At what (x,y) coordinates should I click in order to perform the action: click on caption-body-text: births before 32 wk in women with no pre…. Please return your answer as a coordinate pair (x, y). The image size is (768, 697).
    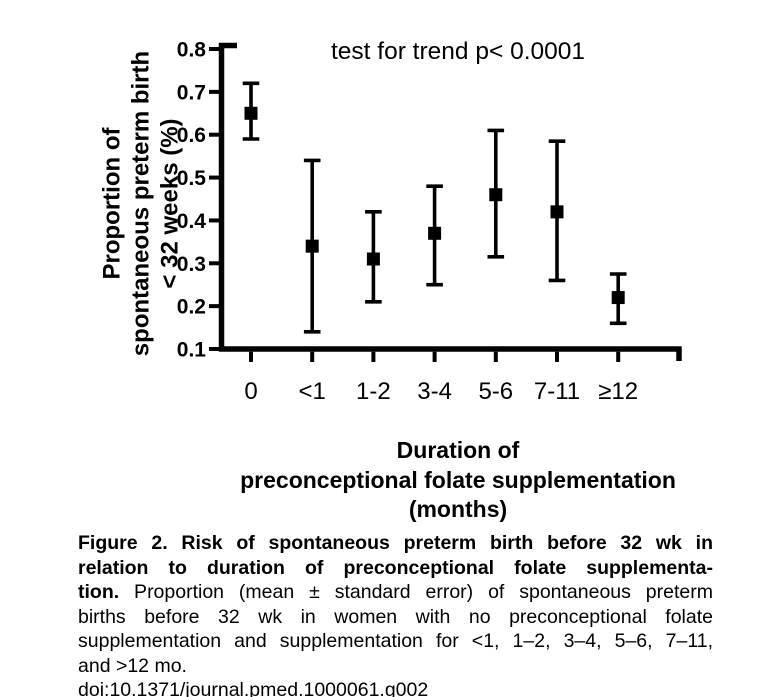
    Looking at the image, I should click on (395, 616).